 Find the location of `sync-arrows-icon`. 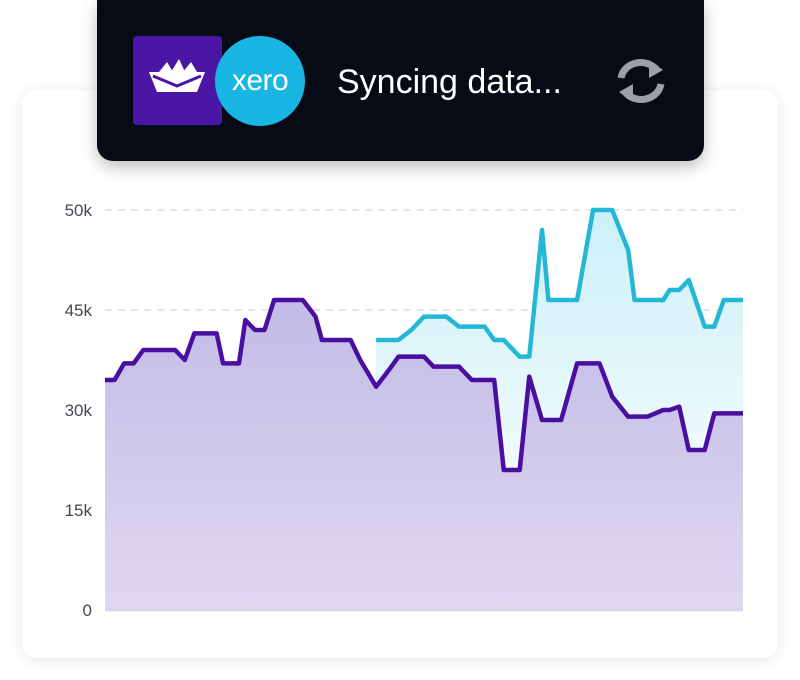

sync-arrows-icon is located at coordinates (641, 81).